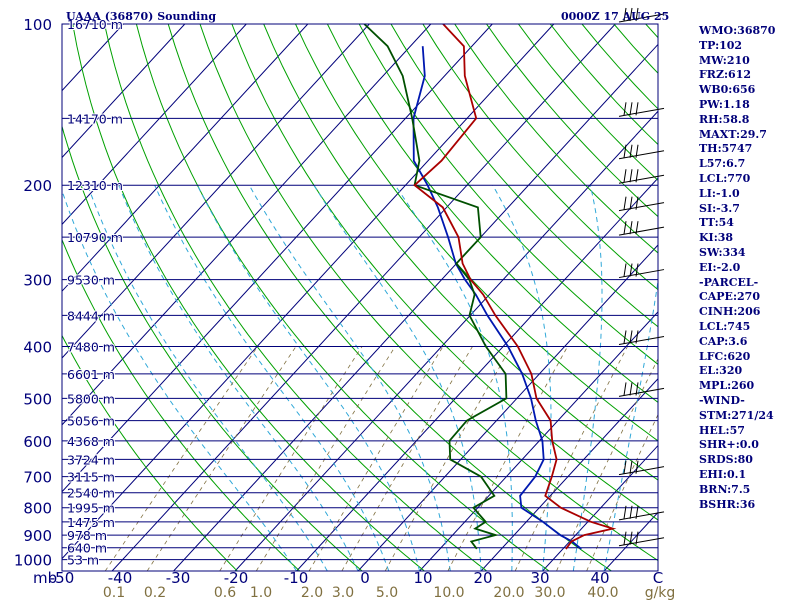 The image size is (800, 600). What do you see at coordinates (261, 592) in the screenshot?
I see `mixing-ratio-label: 1.0` at bounding box center [261, 592].